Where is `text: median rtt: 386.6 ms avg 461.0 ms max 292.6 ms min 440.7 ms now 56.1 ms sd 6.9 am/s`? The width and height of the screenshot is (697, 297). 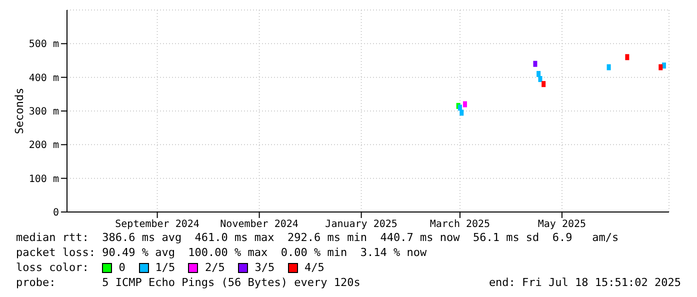 text: median rtt: 386.6 ms avg 461.0 ms max 292.6 ms min 440.7 ms now 56.1 ms sd 6.9 am/s is located at coordinates (318, 237).